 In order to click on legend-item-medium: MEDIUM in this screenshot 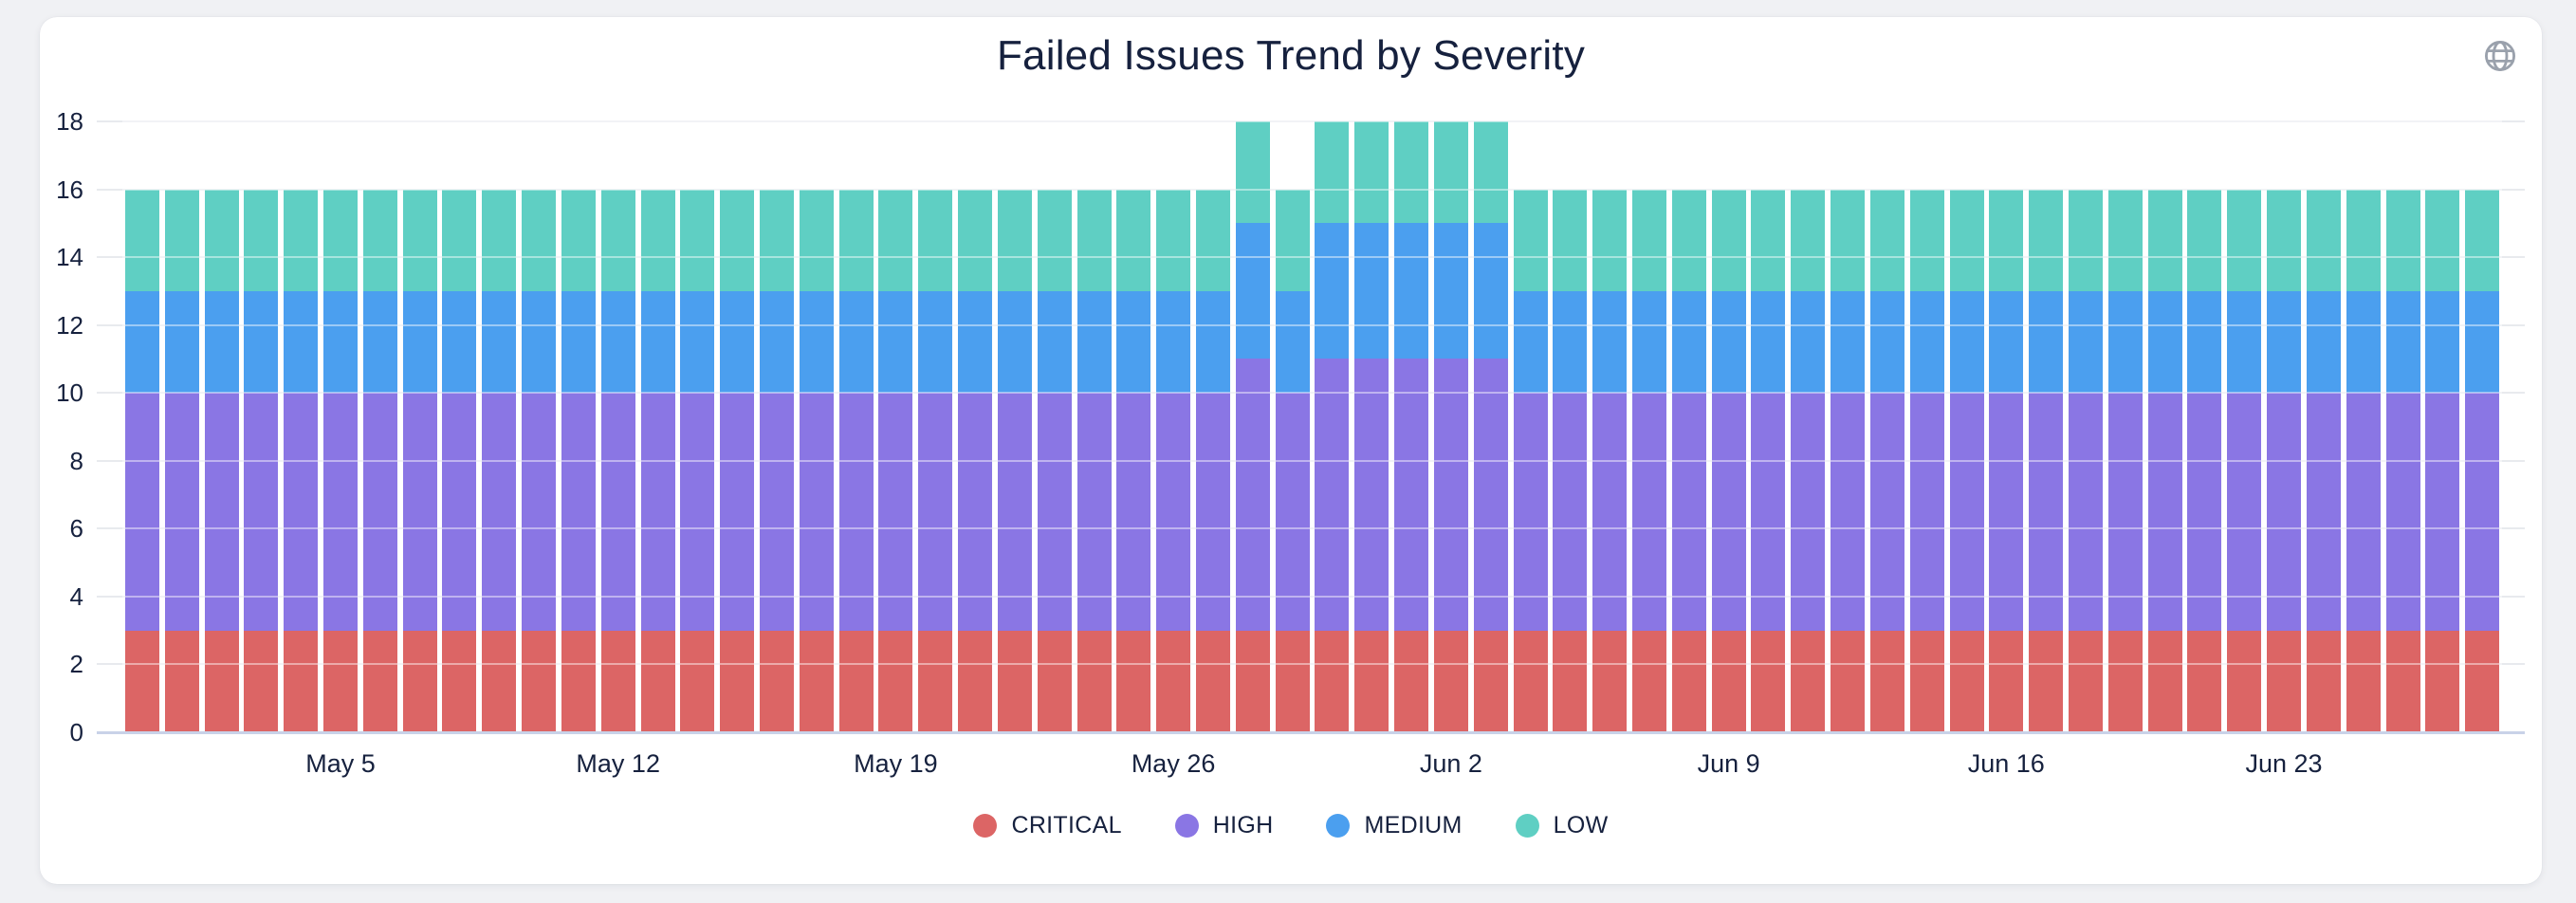, I will do `click(1394, 825)`.